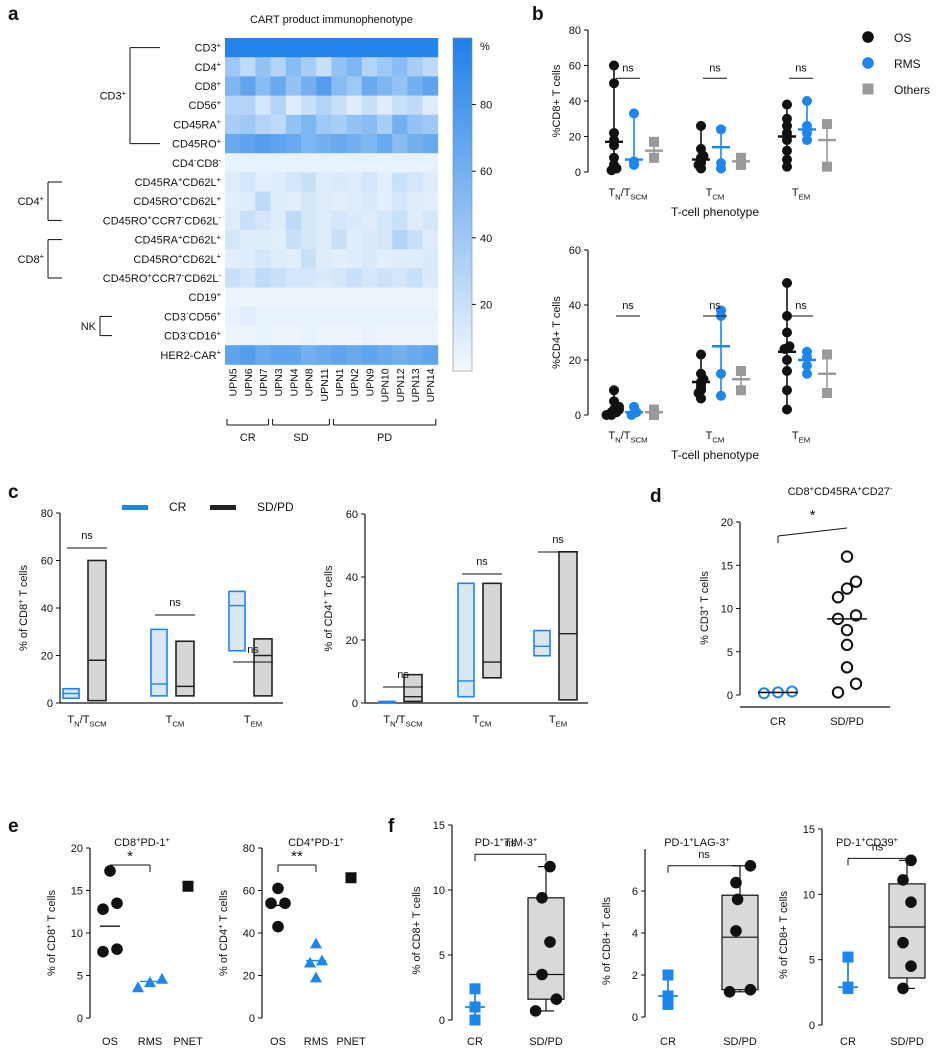 The height and width of the screenshot is (1050, 947). I want to click on significance-label: *, so click(130, 856).